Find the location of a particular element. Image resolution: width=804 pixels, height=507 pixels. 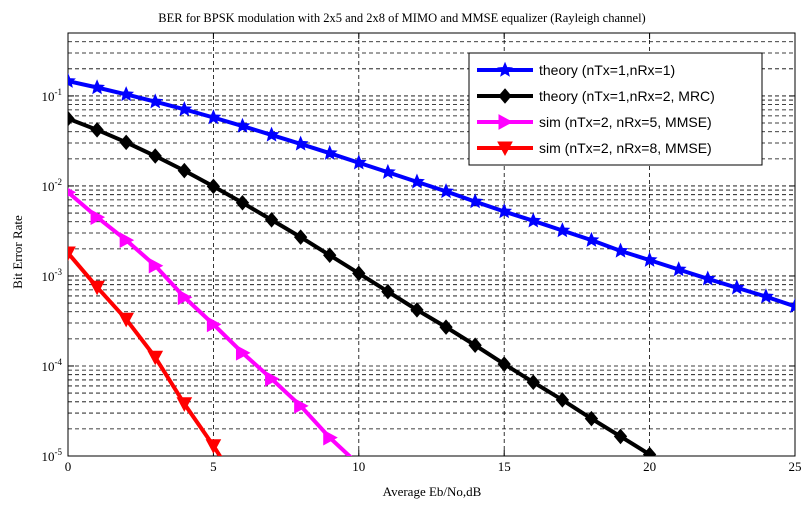

y-axis-label: Bit Error Rate is located at coordinates (17, 252).